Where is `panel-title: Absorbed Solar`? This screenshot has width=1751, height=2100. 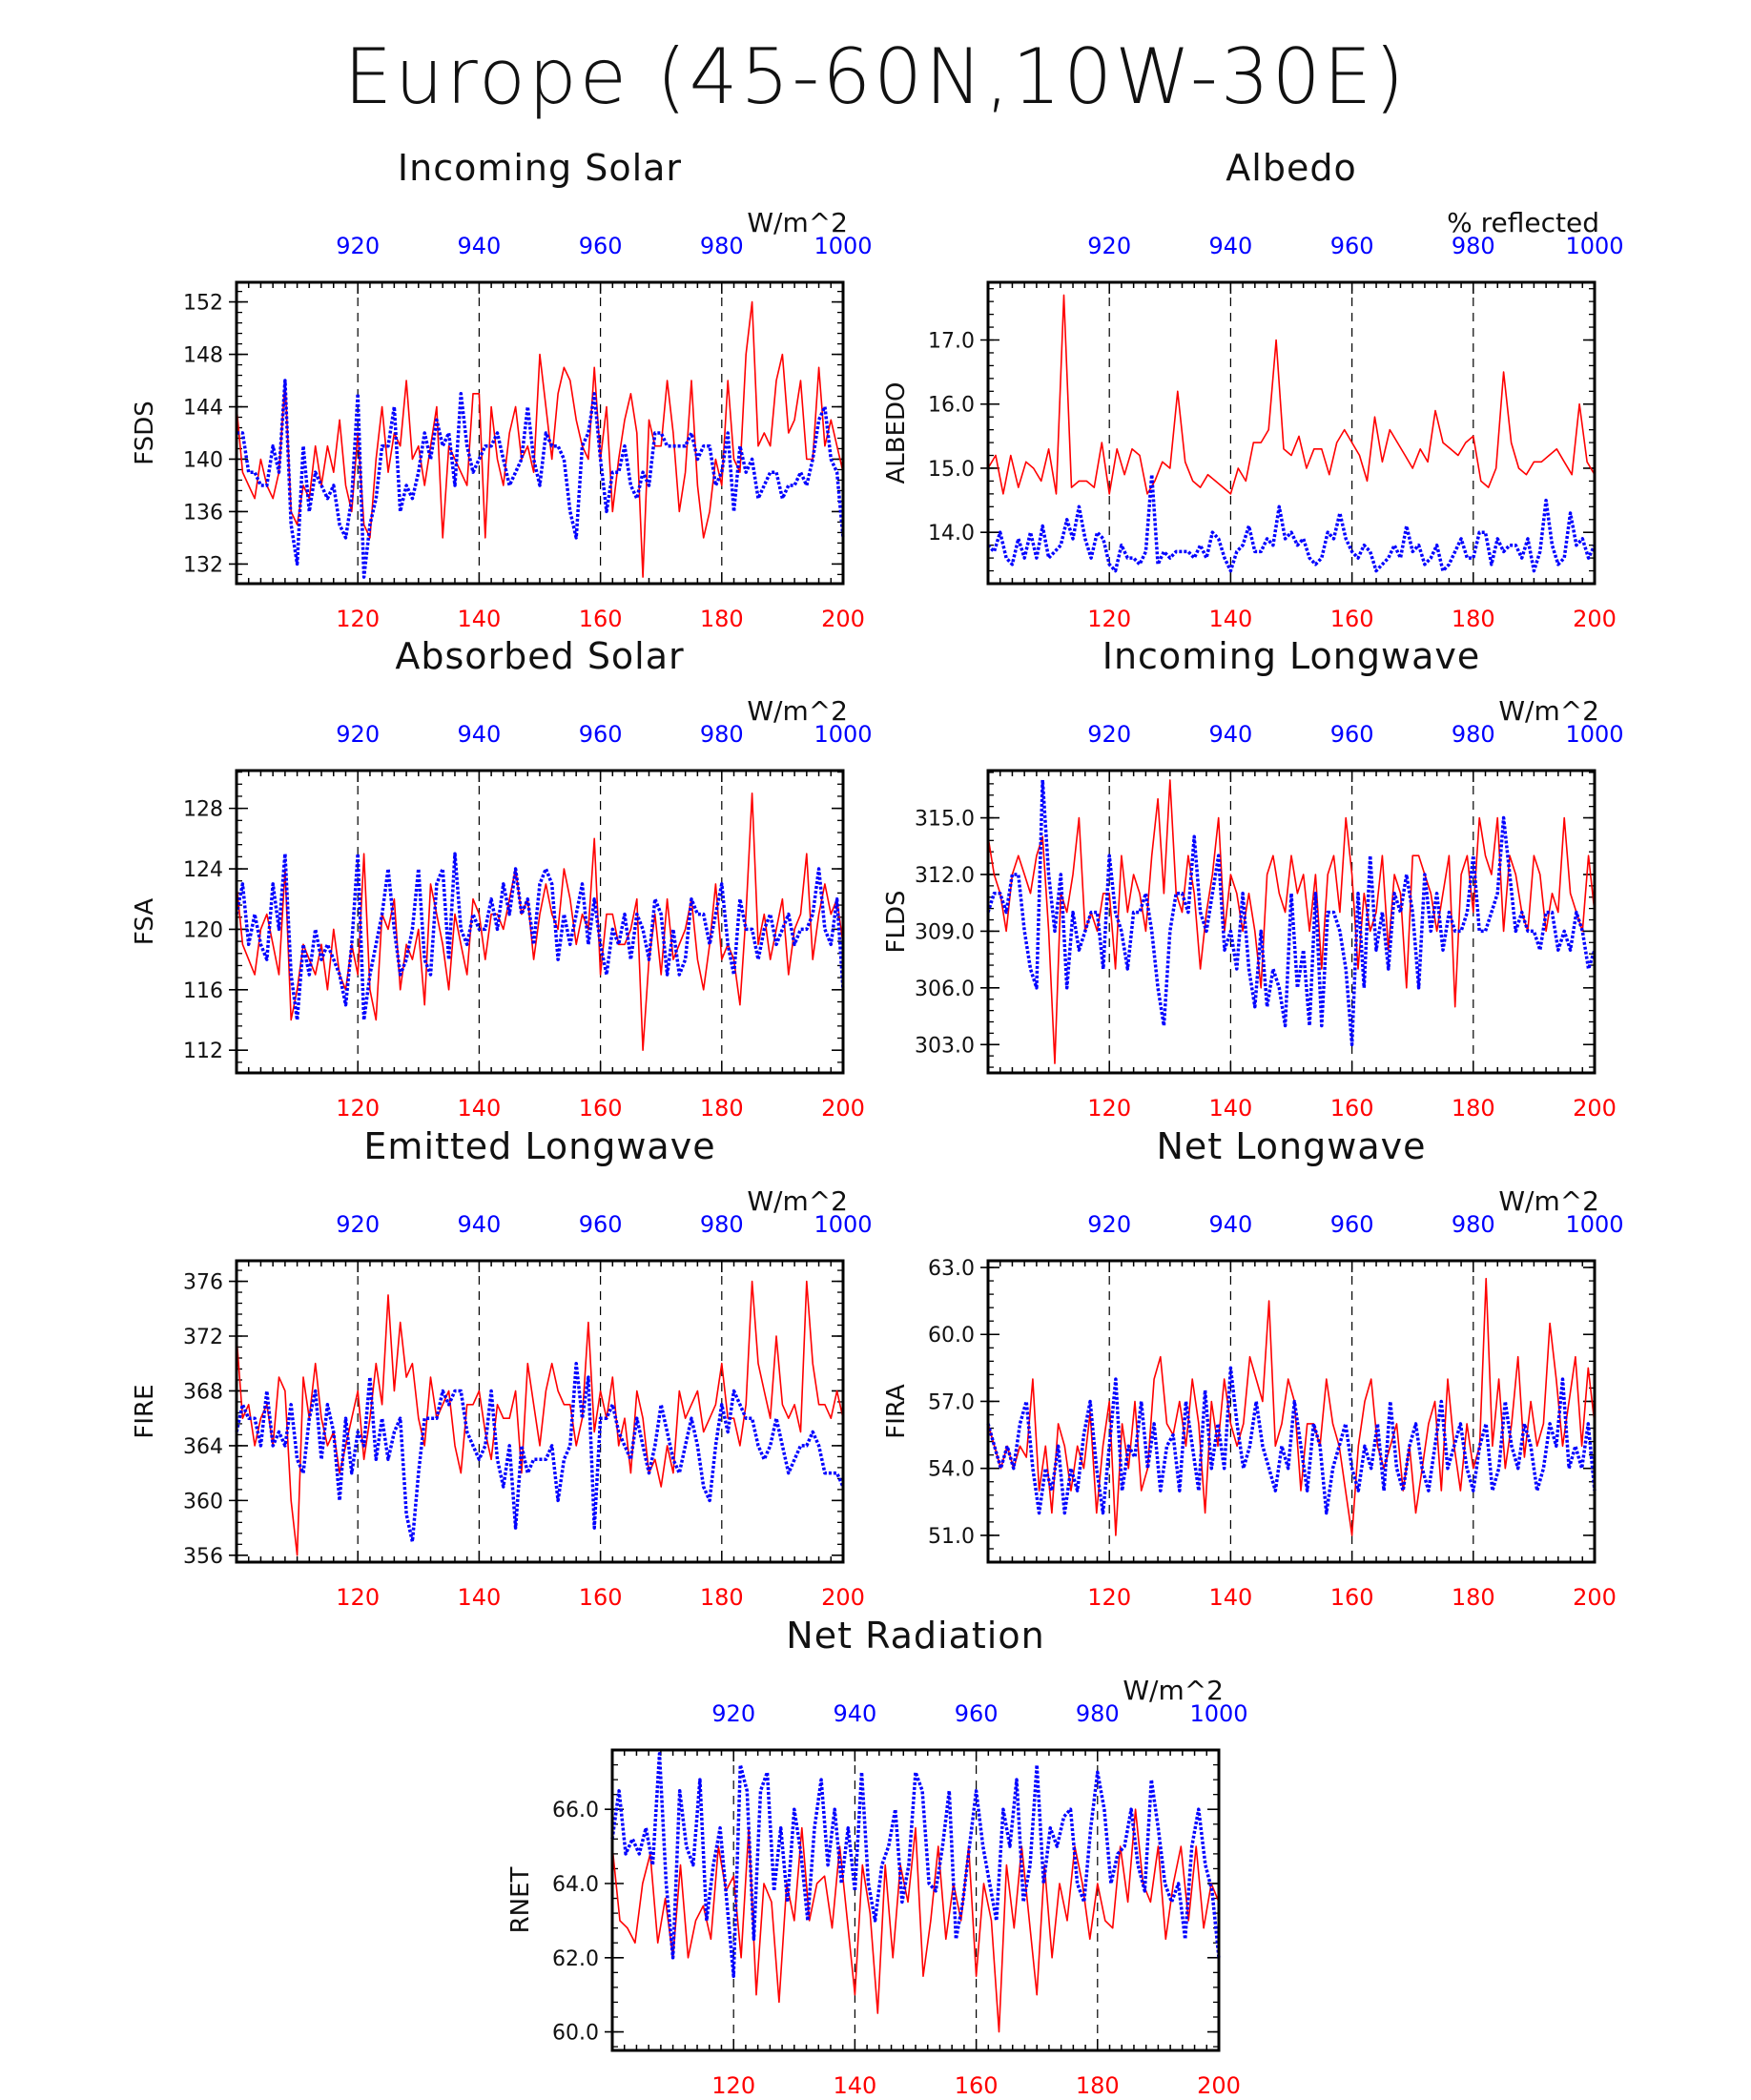
panel-title: Absorbed Solar is located at coordinates (539, 656).